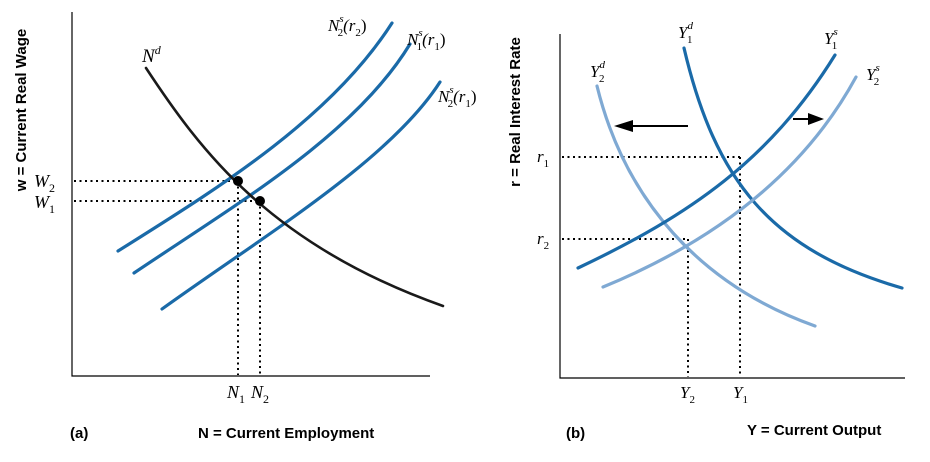 The image size is (930, 462). I want to click on y1-label: Y1, so click(740, 394).